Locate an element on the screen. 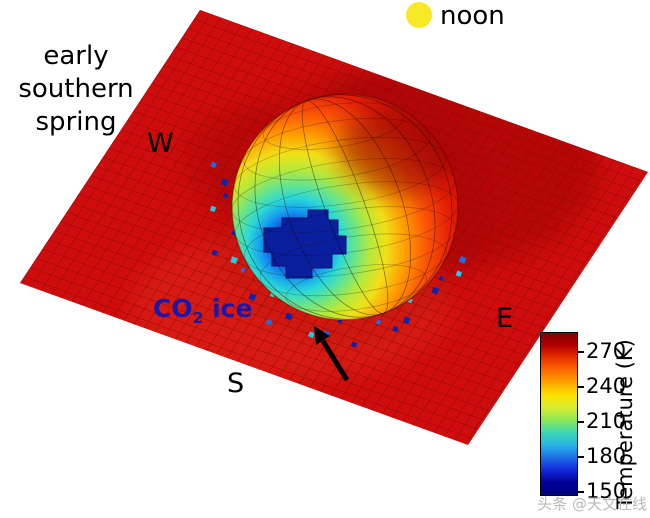 This screenshot has width=650, height=518. colorbar-axis-label: Temperature (K) is located at coordinates (625, 424).